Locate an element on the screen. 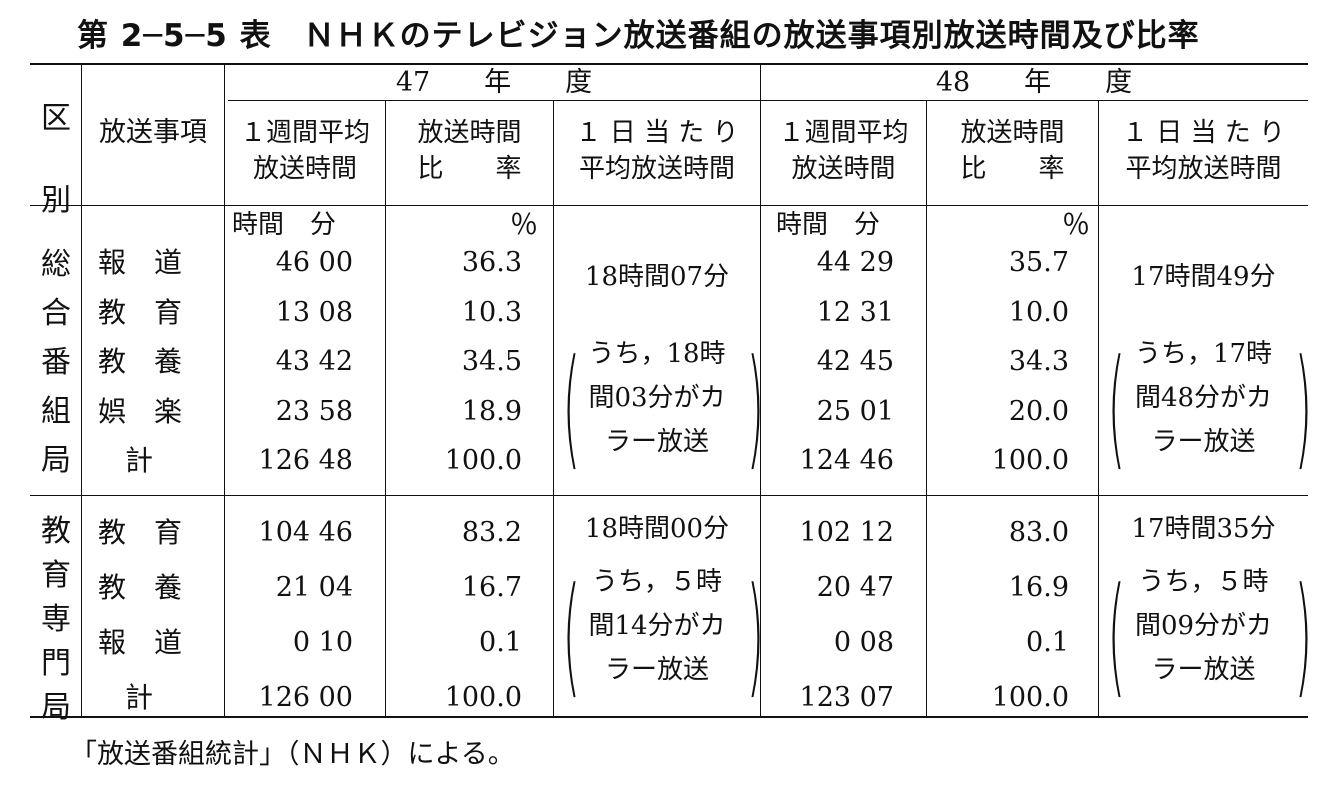  row-item-0-3: 娯 楽 is located at coordinates (140, 411).